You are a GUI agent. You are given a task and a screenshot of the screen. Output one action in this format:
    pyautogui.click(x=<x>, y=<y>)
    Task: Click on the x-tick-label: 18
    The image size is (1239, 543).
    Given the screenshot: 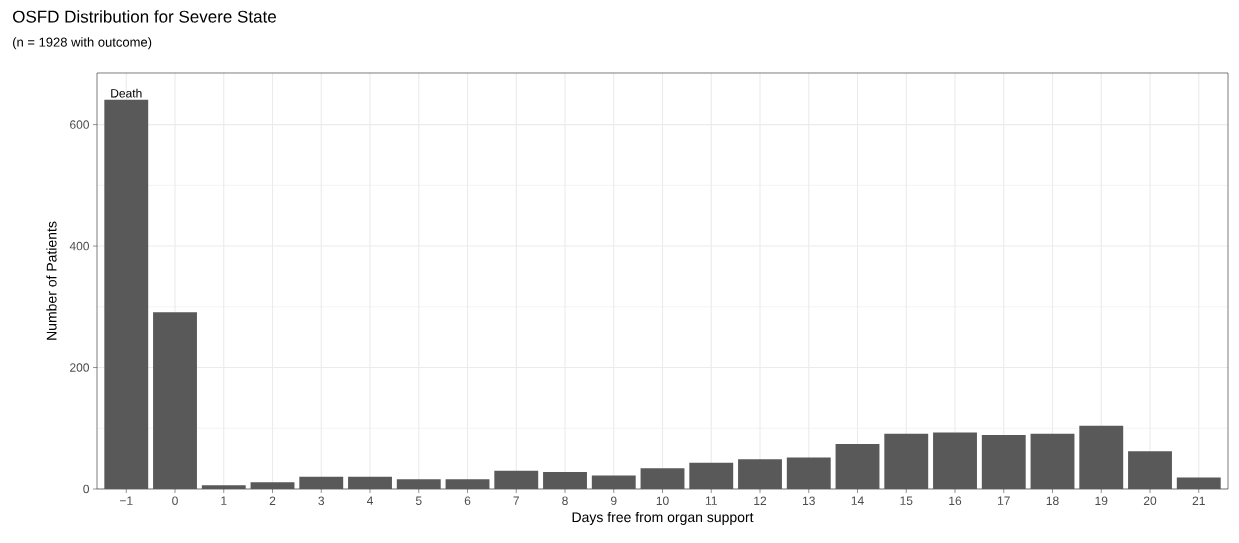 What is the action you would take?
    pyautogui.click(x=1052, y=501)
    